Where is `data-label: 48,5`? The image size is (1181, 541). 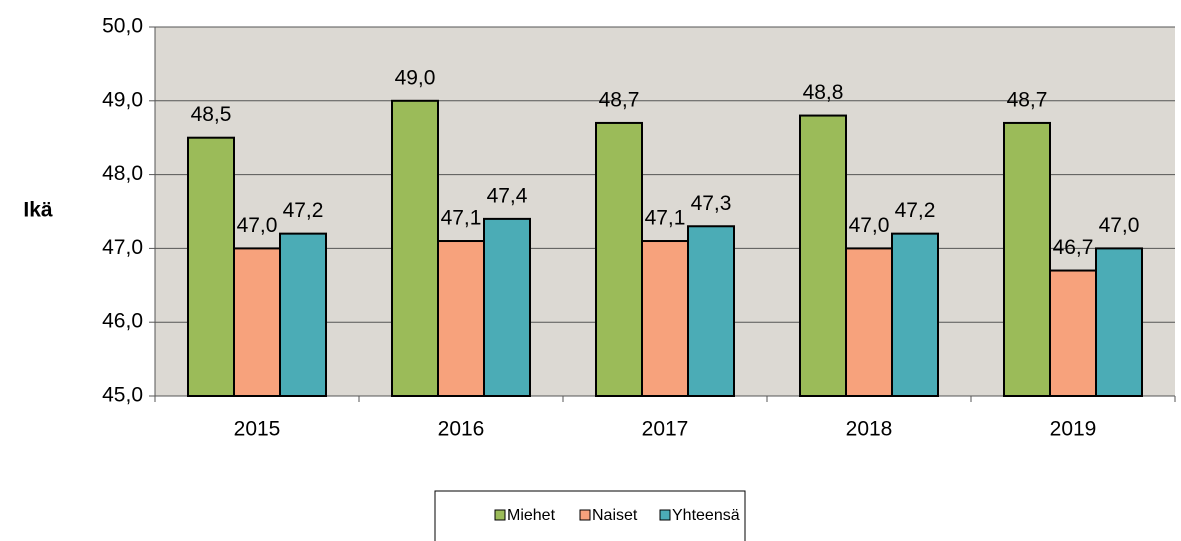 data-label: 48,5 is located at coordinates (211, 114).